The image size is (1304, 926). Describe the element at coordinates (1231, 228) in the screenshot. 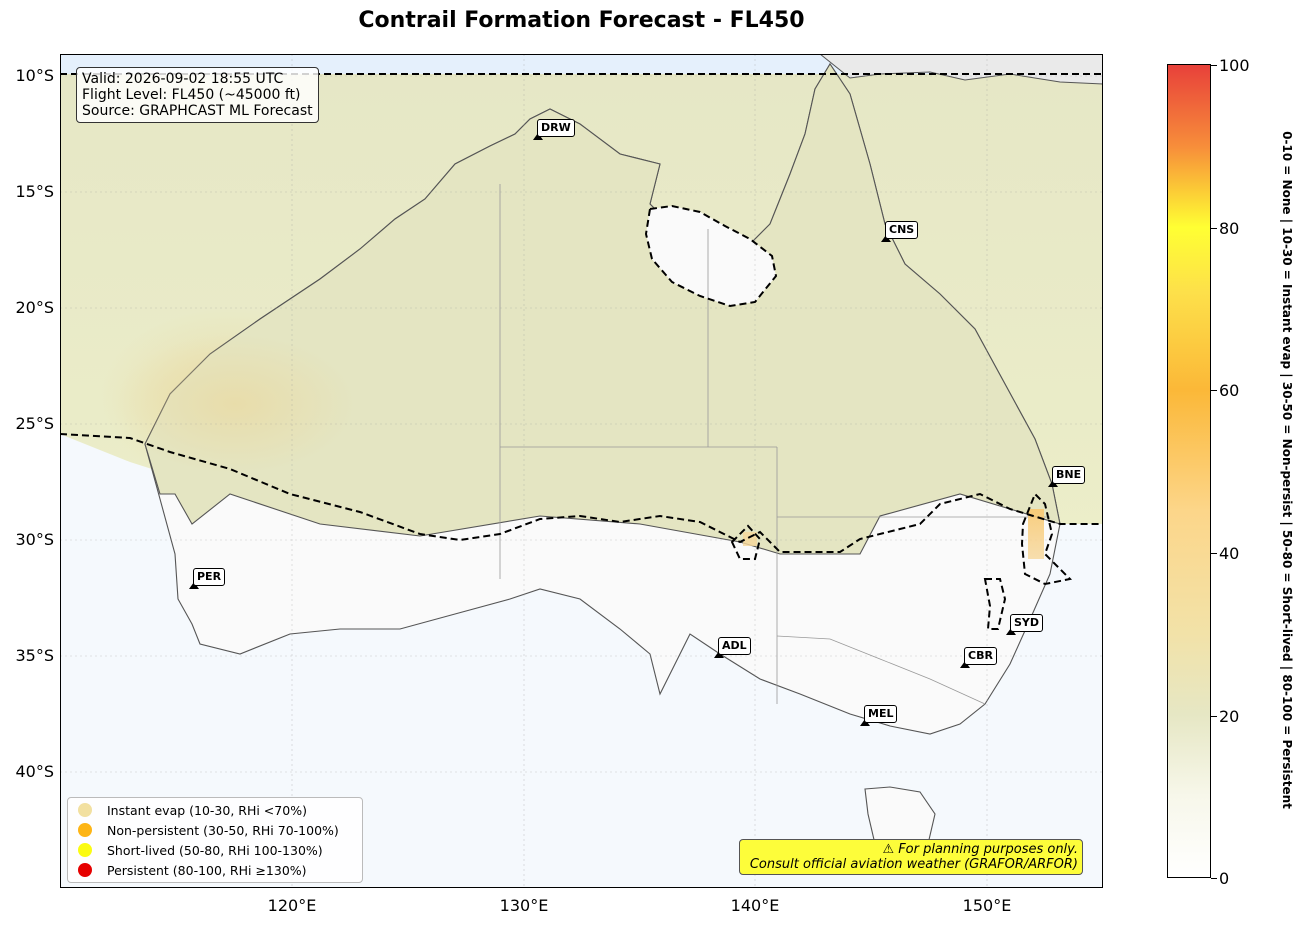

I see `colorbar-tick-80: 80` at that location.